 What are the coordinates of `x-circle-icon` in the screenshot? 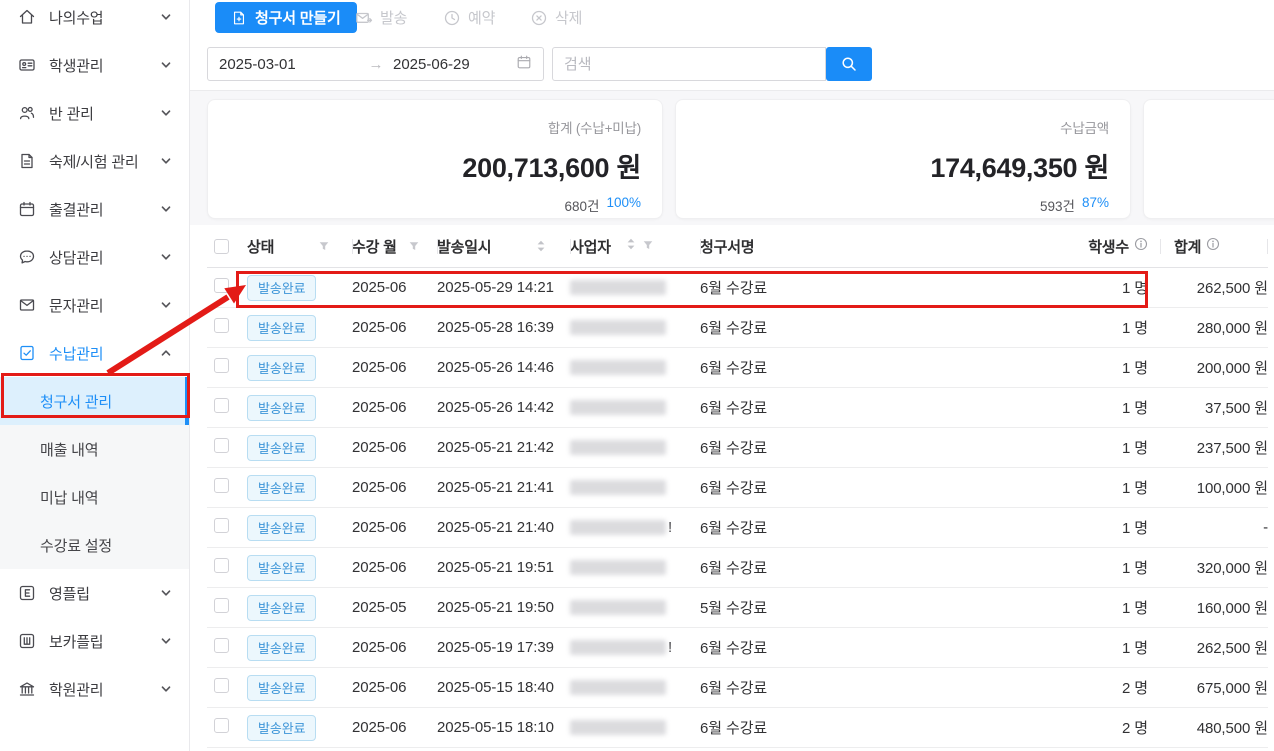 It's located at (539, 17).